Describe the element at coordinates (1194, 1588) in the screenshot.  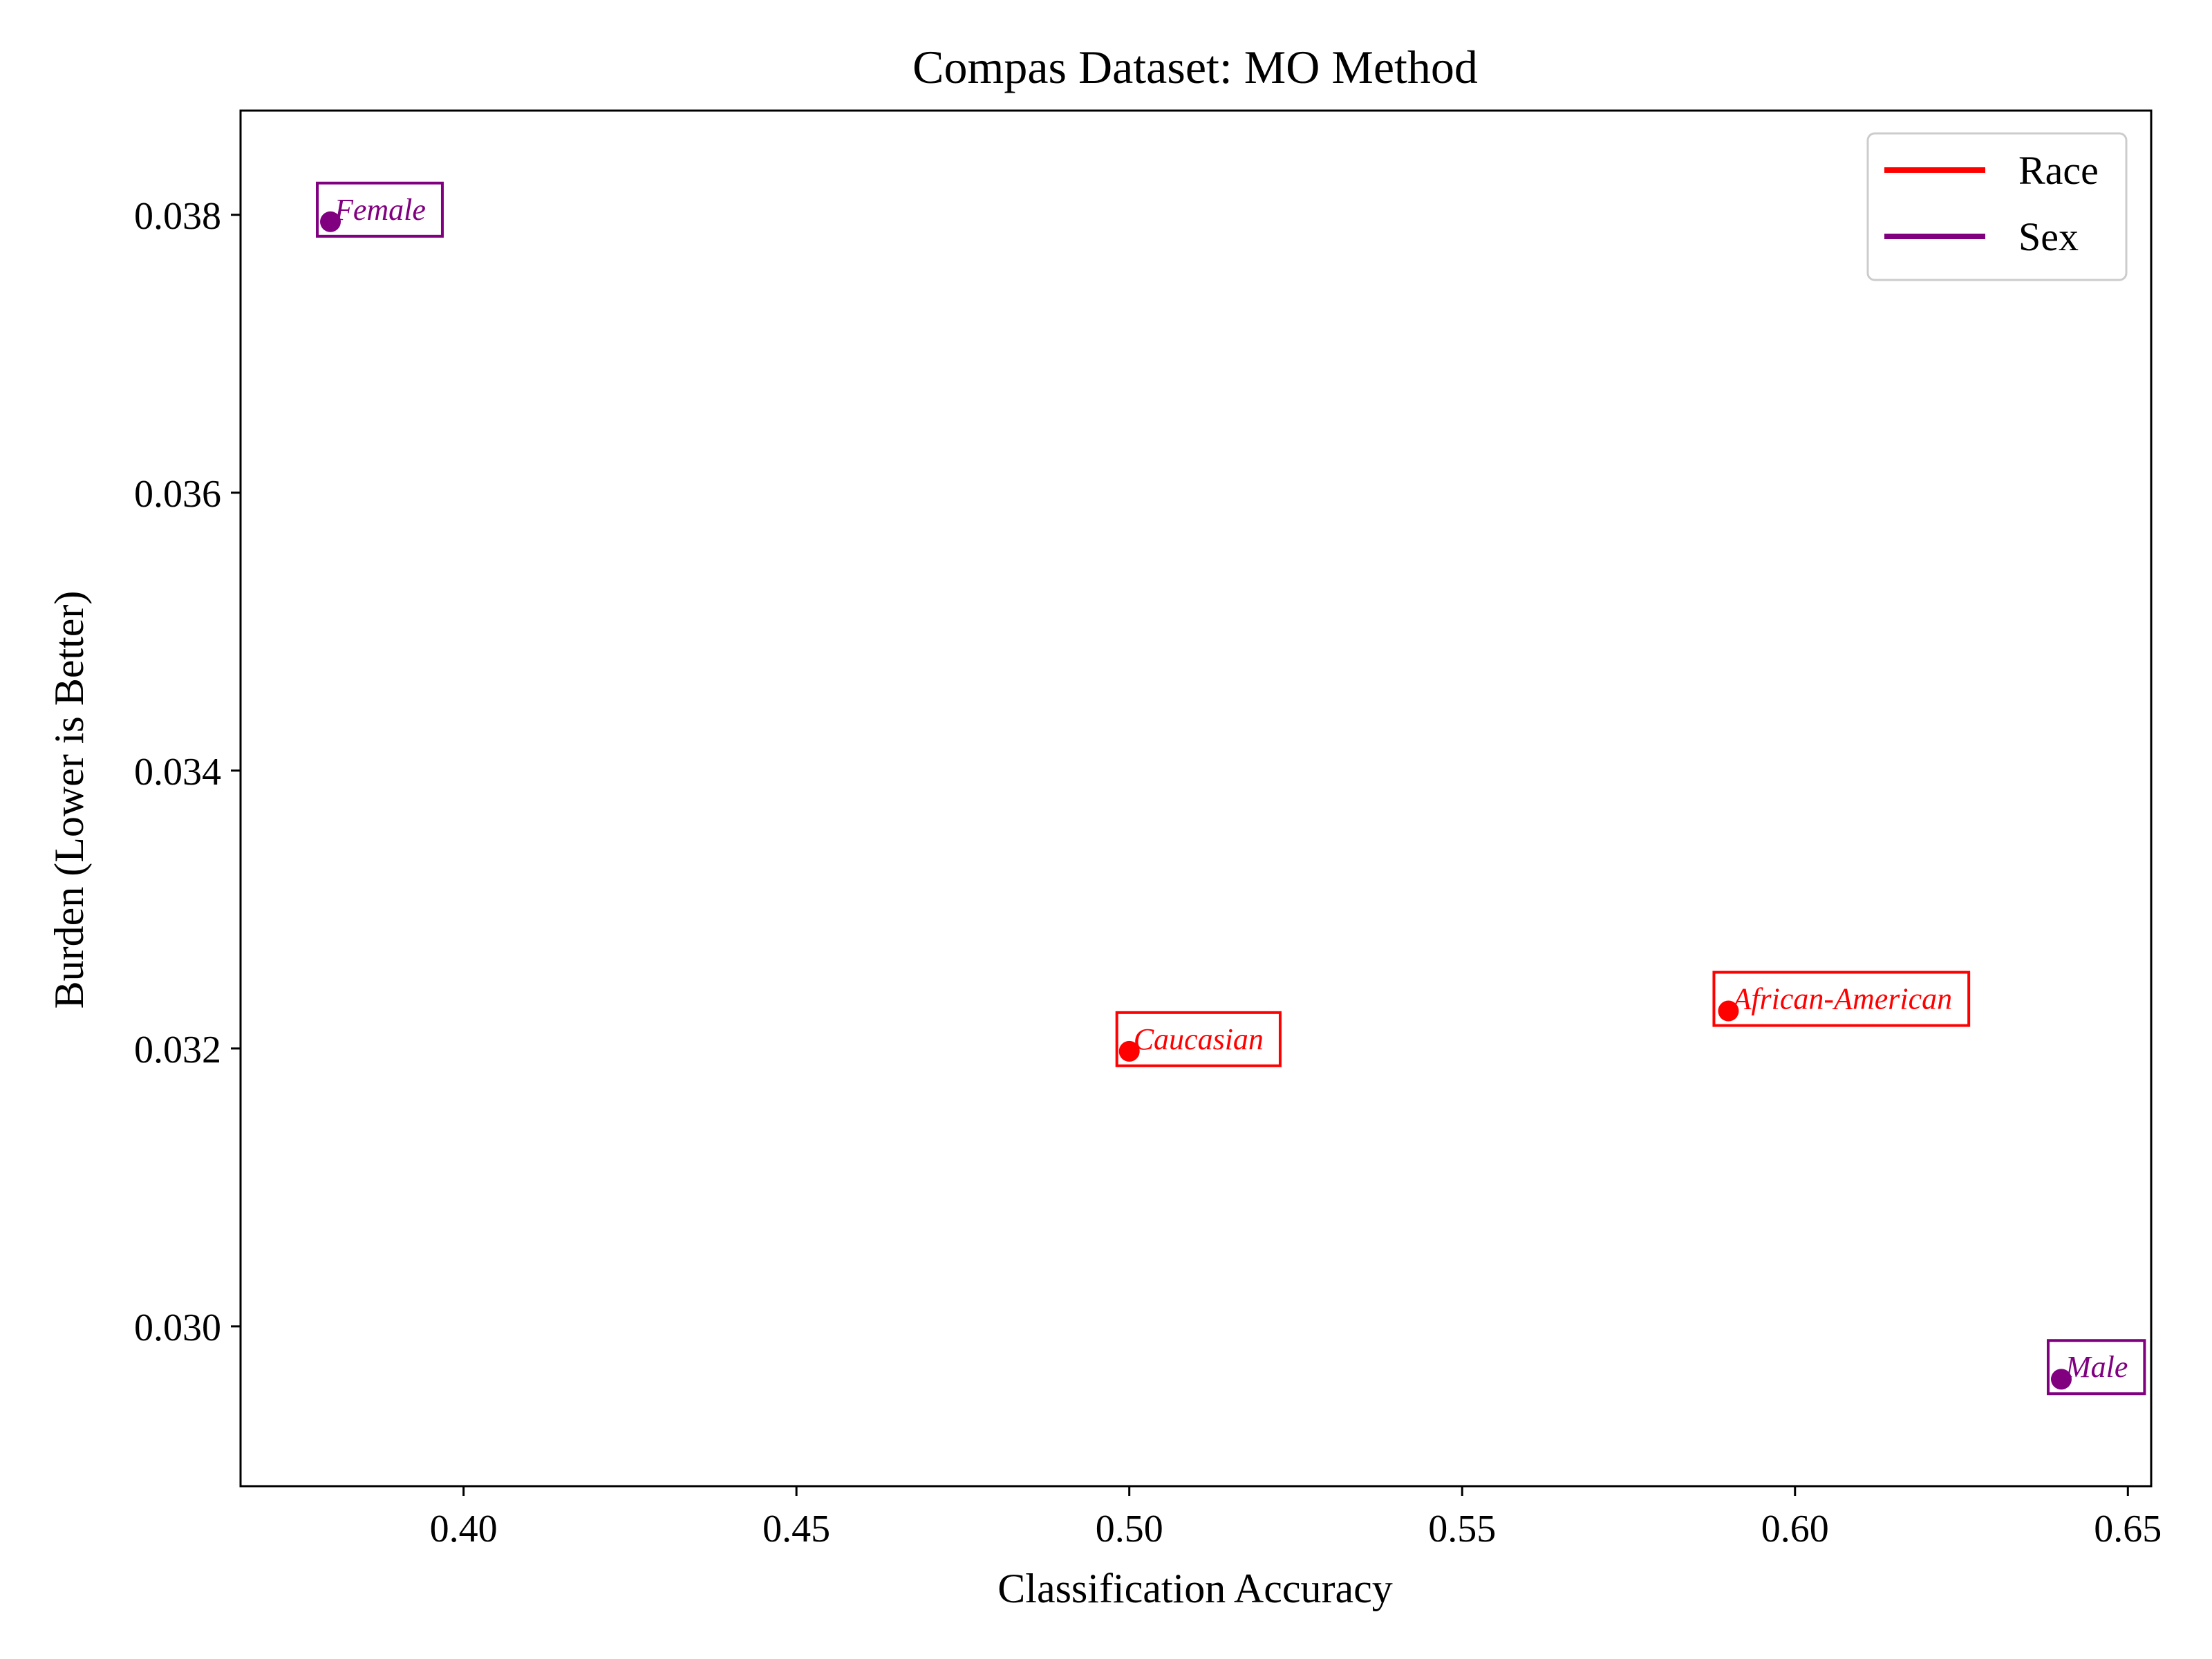
I see `x-axis-label: Classification Accuracy` at that location.